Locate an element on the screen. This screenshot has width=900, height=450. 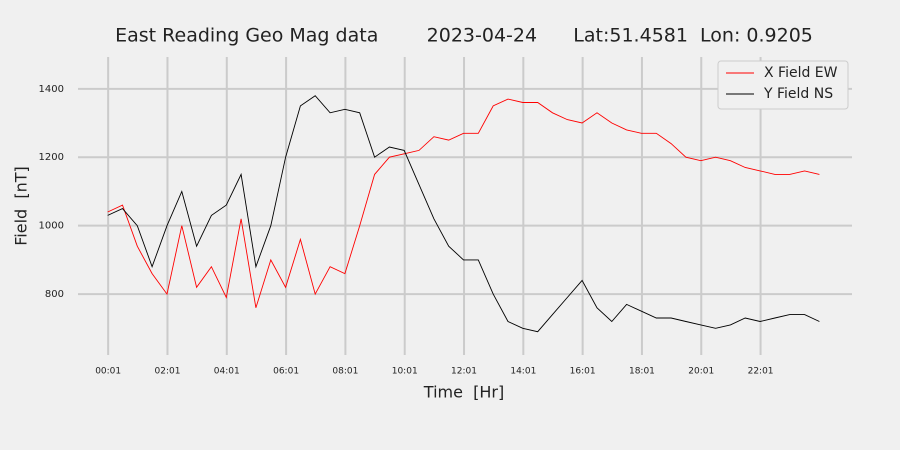
x-tick-label: 06:01 is located at coordinates (286, 372).